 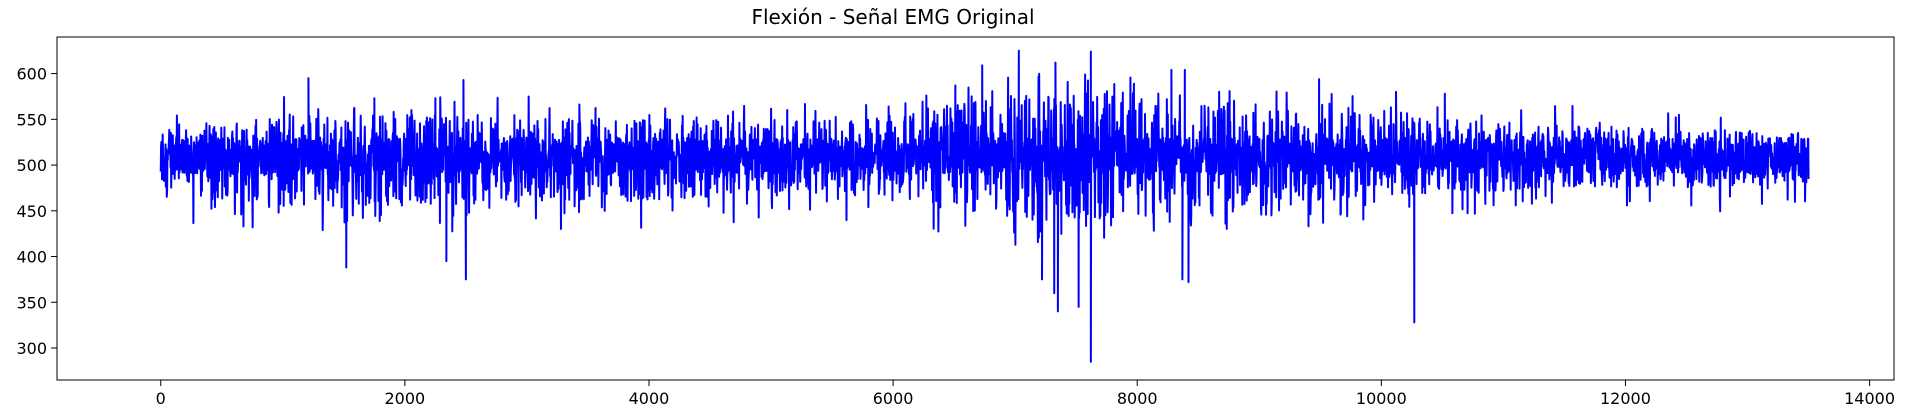 I want to click on chart-title: Flexión - Señal EMG Original, so click(x=892, y=17).